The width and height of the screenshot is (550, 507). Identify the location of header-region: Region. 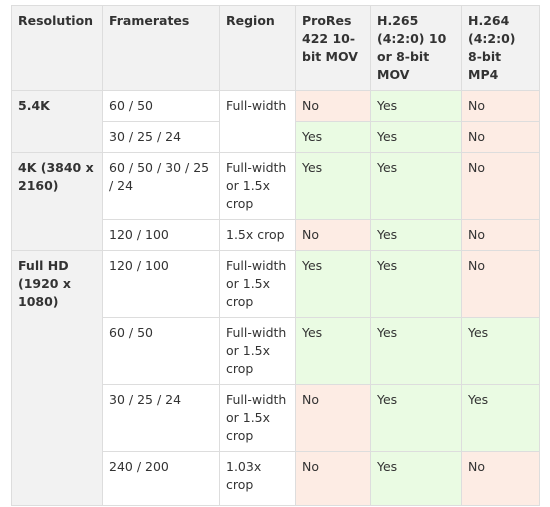
(257, 48).